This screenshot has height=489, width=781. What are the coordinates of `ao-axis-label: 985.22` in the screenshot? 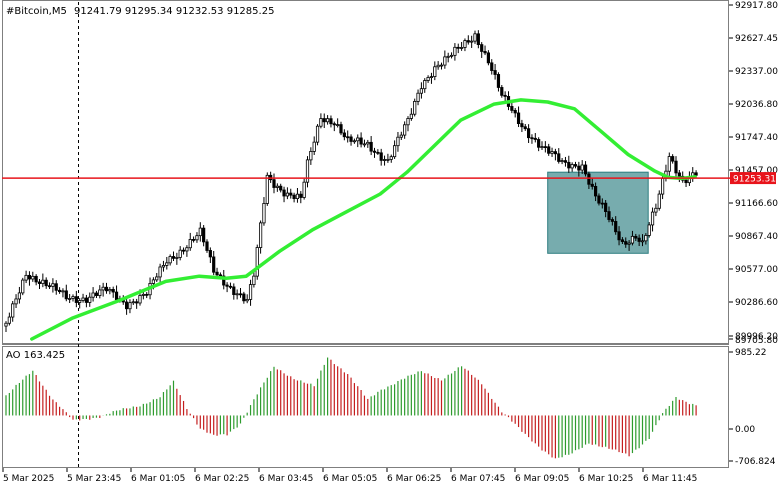 It's located at (748, 353).